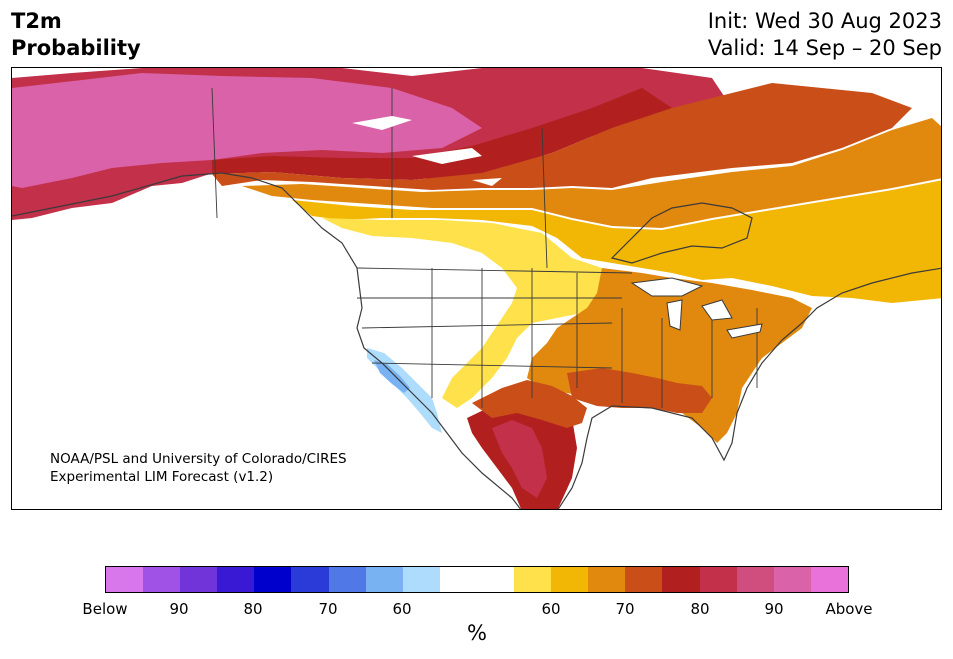  I want to click on init-date: Init: Wed 30 Aug 2023, so click(824, 21).